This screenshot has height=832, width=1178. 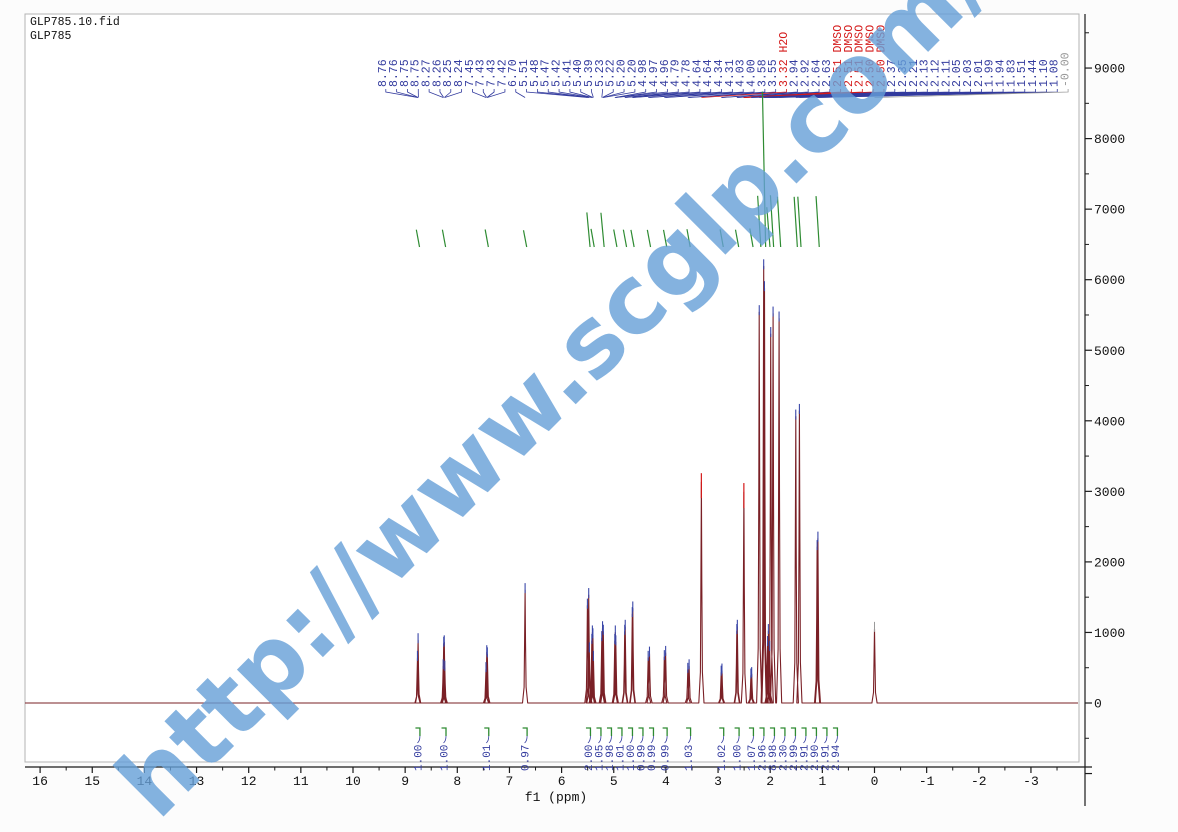 I want to click on peak-label: 2.35, so click(x=903, y=73).